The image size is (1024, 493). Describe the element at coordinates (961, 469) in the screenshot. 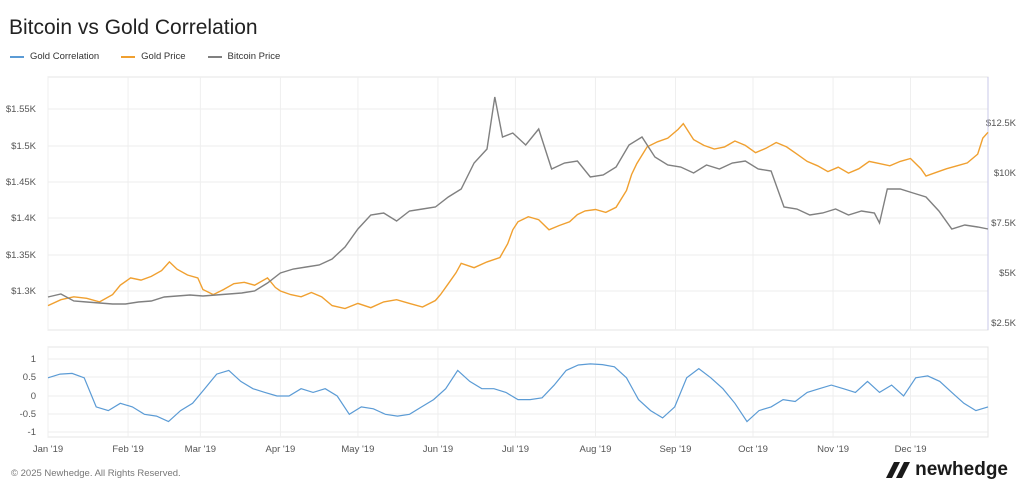

I see `brand-name: newhedge` at that location.